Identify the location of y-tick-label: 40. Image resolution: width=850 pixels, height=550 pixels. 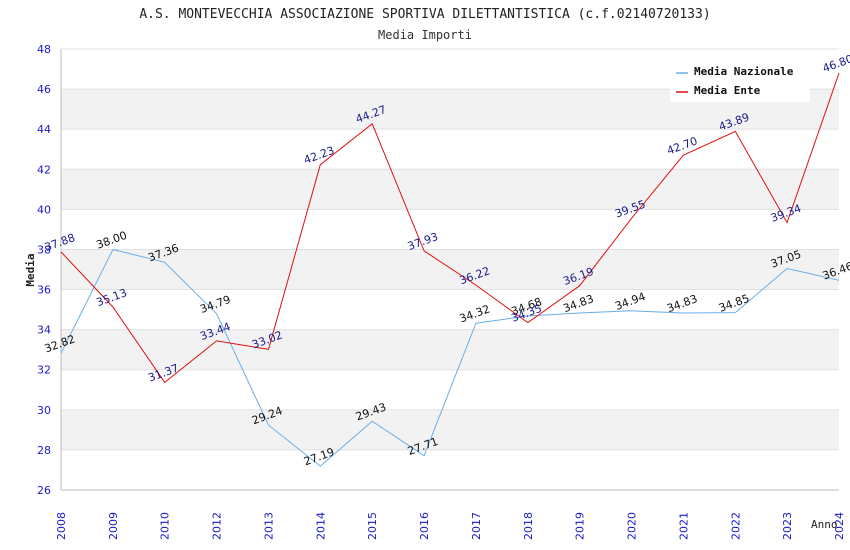
(44, 209).